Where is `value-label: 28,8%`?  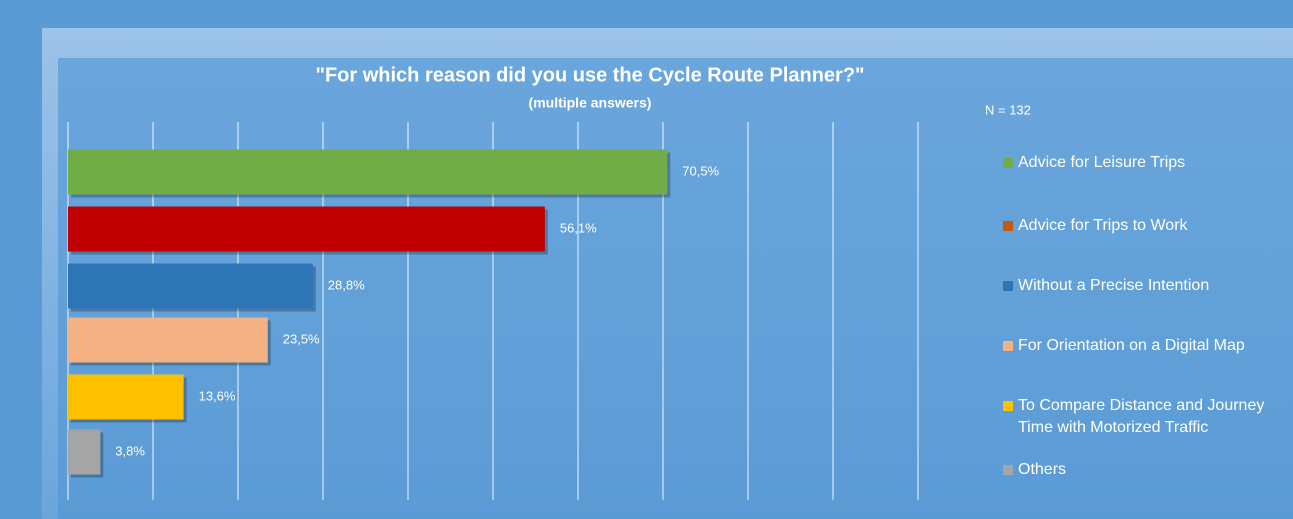 value-label: 28,8% is located at coordinates (346, 284).